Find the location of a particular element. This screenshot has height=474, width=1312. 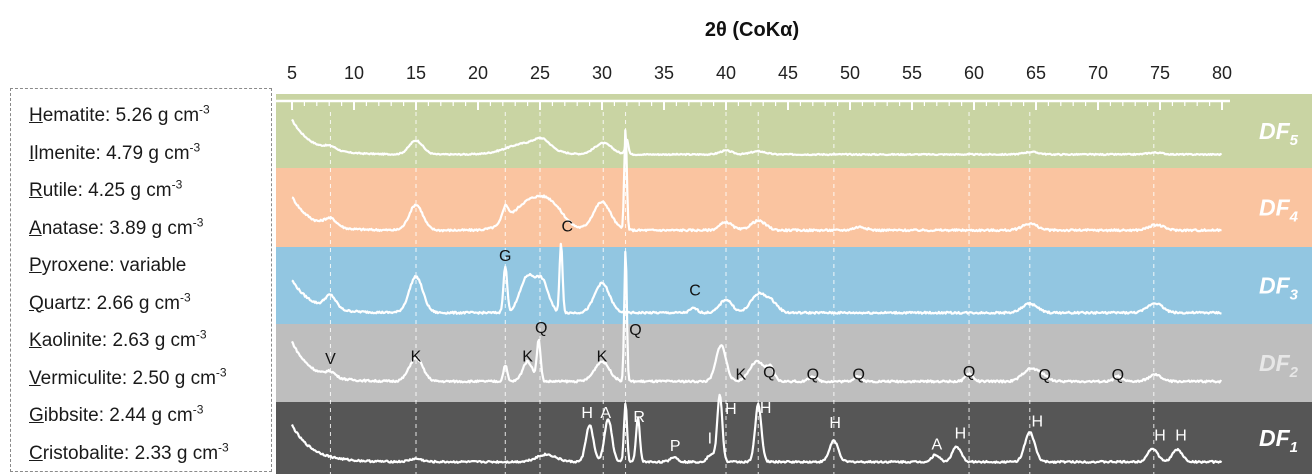

legend-item: Cristobalite: 2.33 g cm-3 is located at coordinates (129, 452).